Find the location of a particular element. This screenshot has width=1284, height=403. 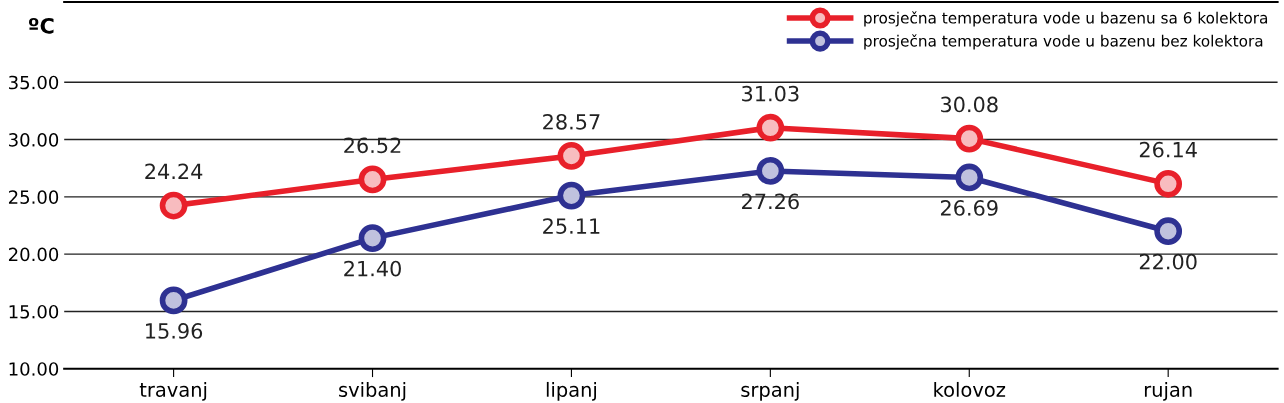

x-tick-label: srpanj is located at coordinates (770, 391).